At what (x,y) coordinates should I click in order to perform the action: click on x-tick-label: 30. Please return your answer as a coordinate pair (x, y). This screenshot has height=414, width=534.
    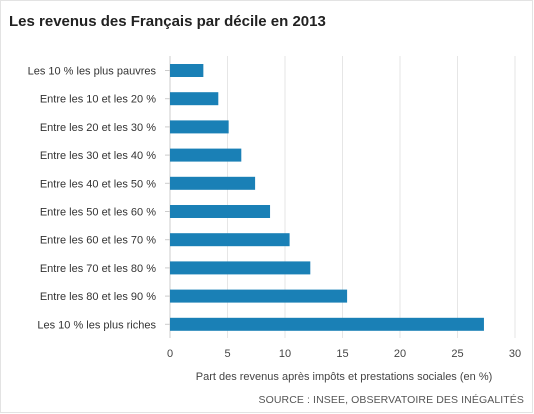
    Looking at the image, I should click on (515, 354).